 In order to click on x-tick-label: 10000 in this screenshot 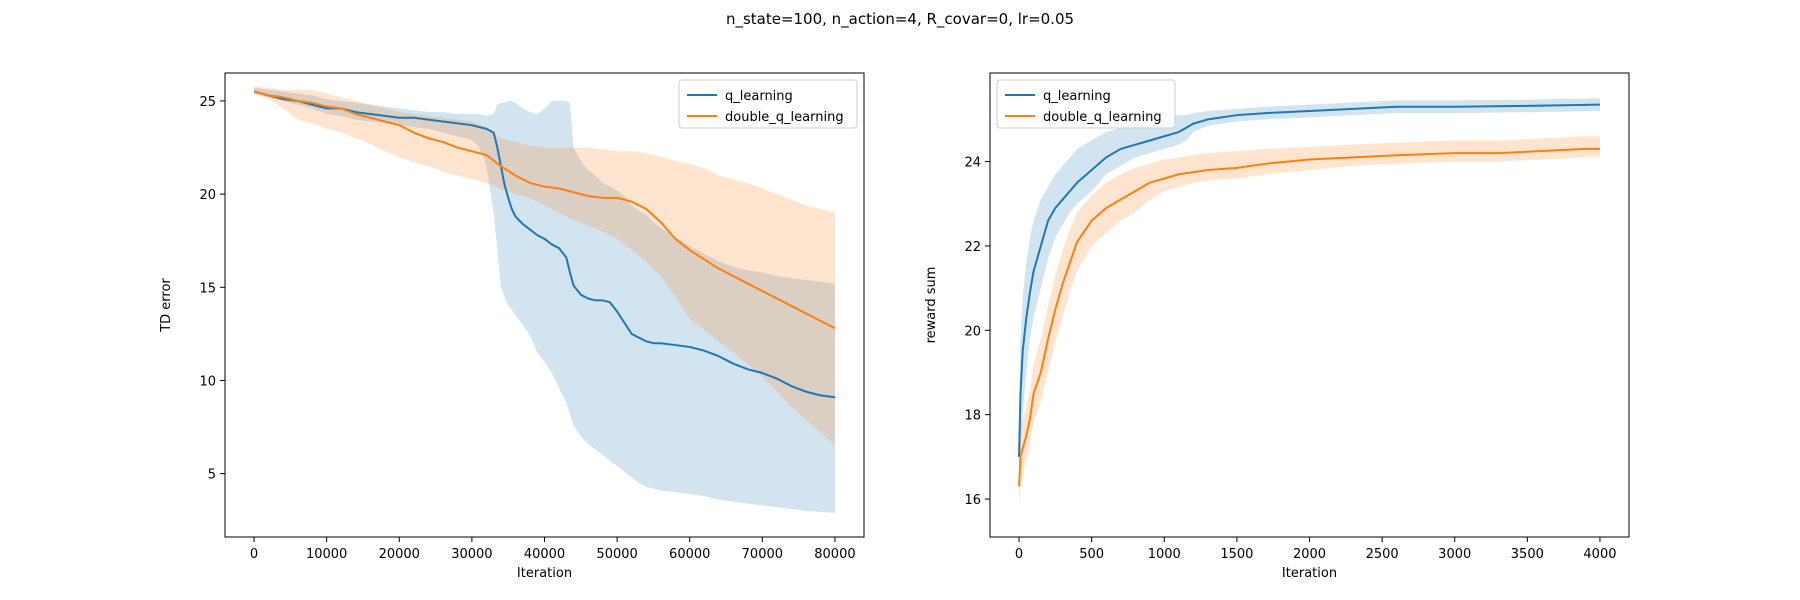, I will do `click(326, 554)`.